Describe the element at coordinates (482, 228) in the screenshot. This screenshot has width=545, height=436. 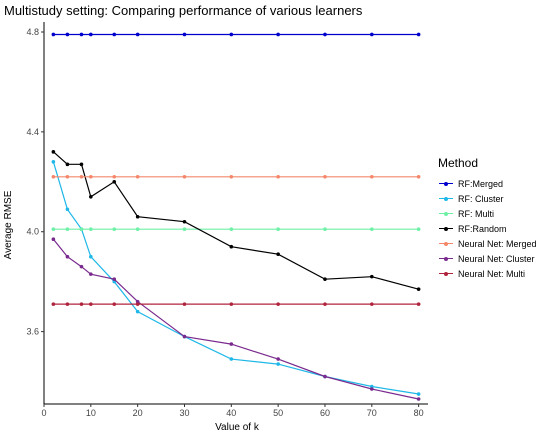
I see `legend-label: RF:Random` at that location.